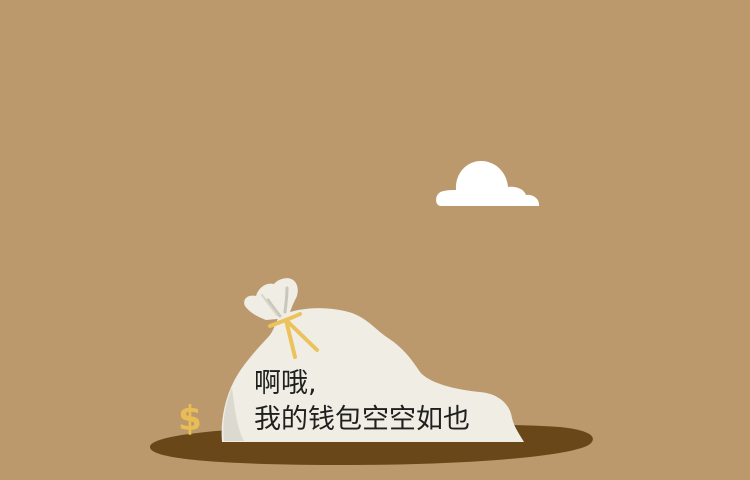  What do you see at coordinates (488, 183) in the screenshot?
I see `cloud-icon` at bounding box center [488, 183].